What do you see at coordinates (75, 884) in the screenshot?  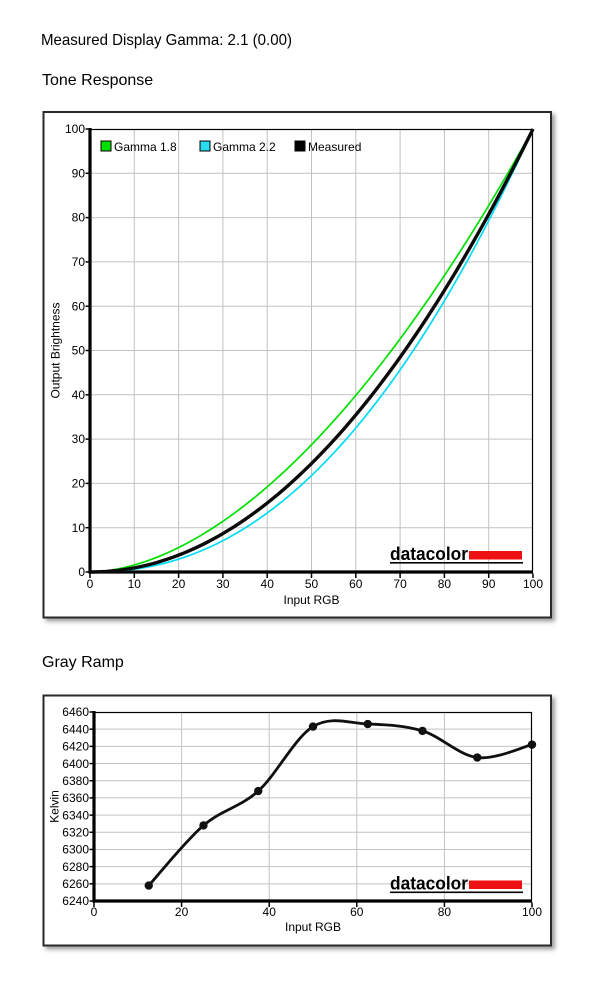 I see `svg-text: 6260` at bounding box center [75, 884].